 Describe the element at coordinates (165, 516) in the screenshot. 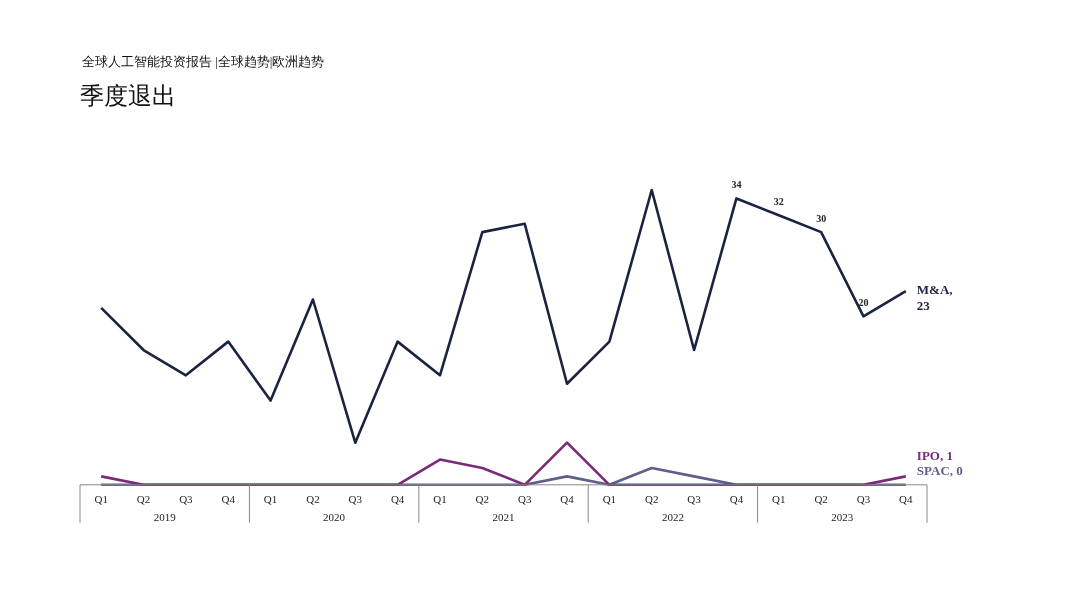

I see `text: 2019` at that location.